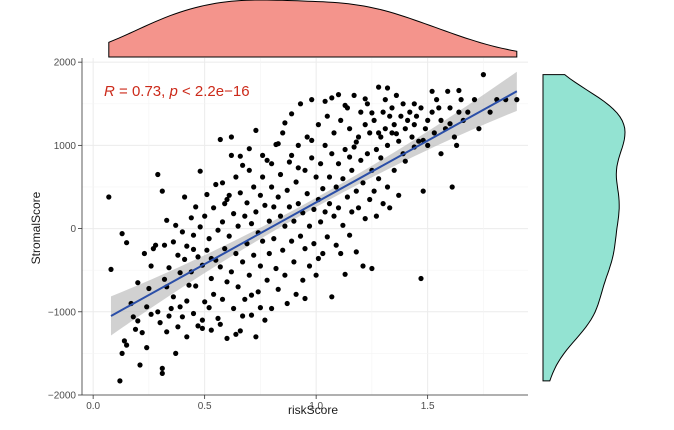  What do you see at coordinates (584, 228) in the screenshot?
I see `right-marginal-density` at bounding box center [584, 228].